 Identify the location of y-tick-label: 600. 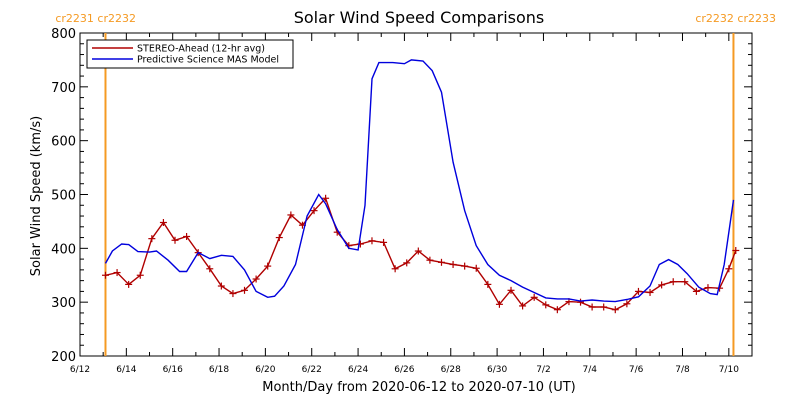
(63, 142).